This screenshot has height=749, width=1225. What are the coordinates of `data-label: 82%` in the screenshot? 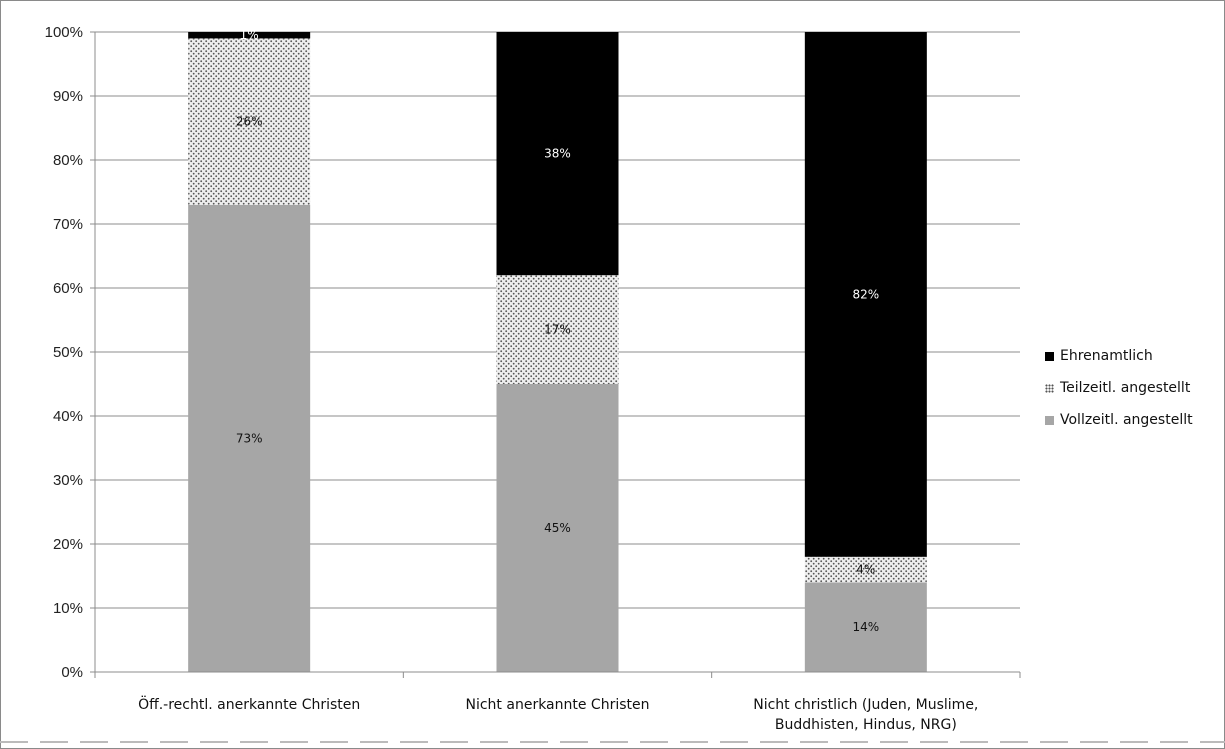 It's located at (865, 294).